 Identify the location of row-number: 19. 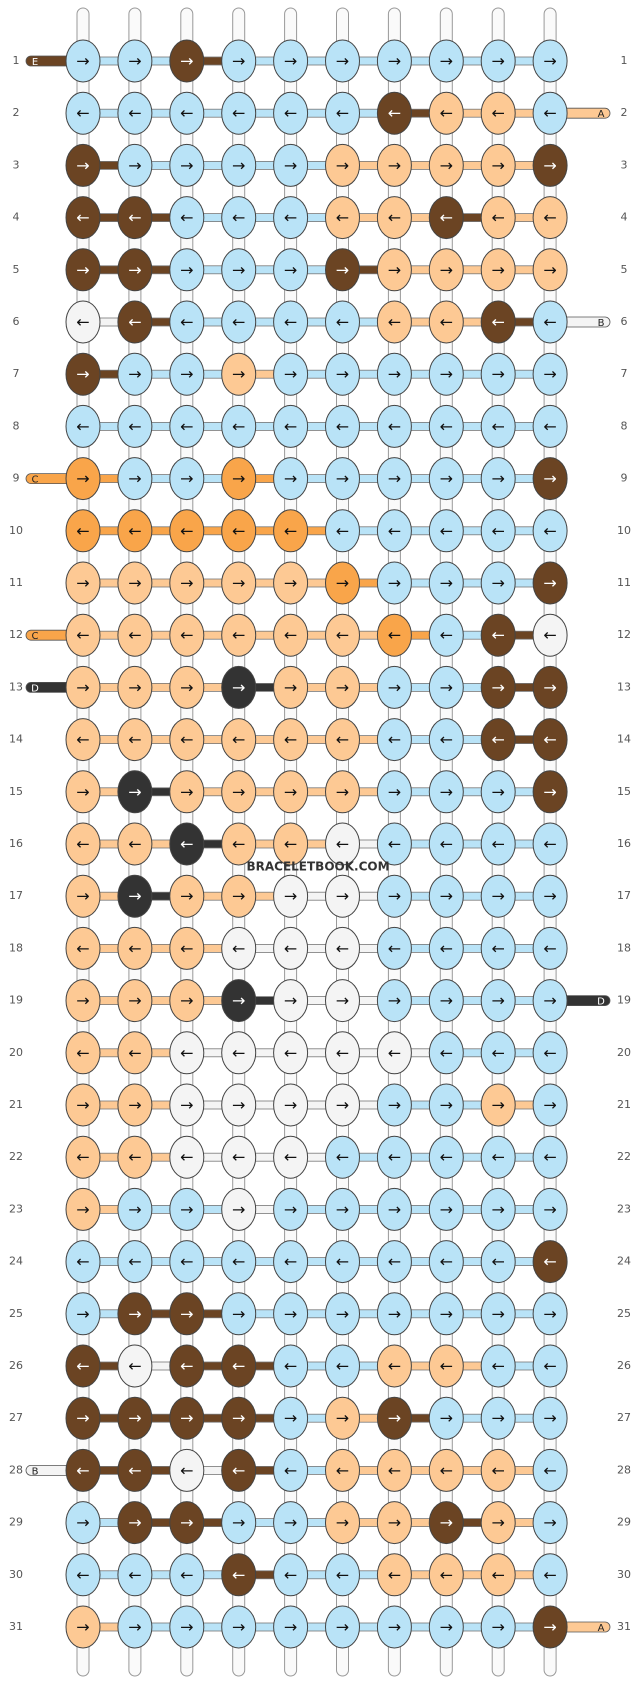
(624, 1000).